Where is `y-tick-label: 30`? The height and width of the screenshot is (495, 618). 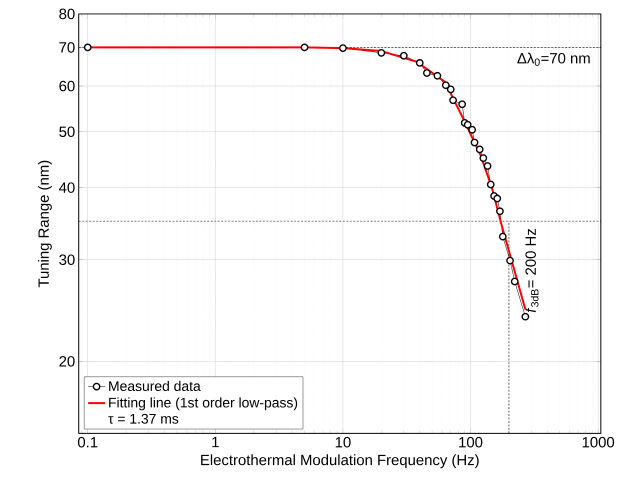 y-tick-label: 30 is located at coordinates (67, 259).